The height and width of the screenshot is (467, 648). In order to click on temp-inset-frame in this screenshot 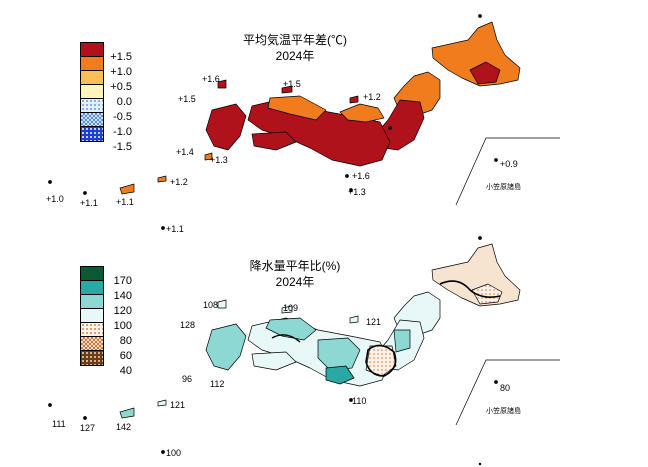, I will do `click(507, 171)`.